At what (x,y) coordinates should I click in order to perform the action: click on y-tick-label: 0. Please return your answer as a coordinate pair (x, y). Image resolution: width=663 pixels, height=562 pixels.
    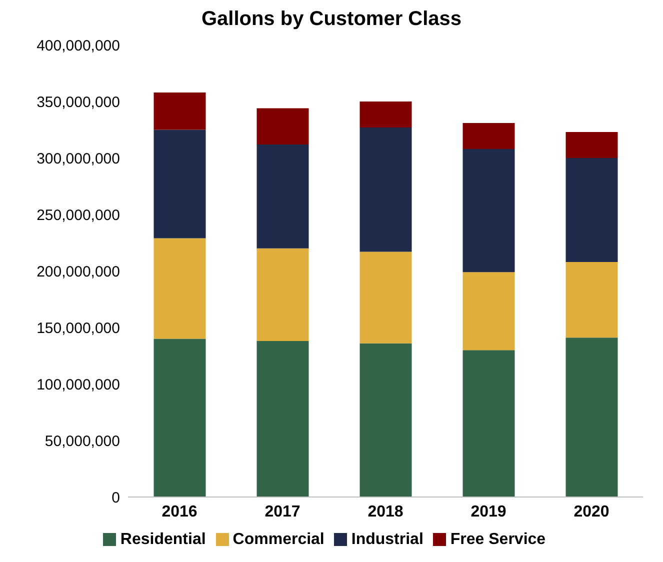
    Looking at the image, I should click on (116, 497).